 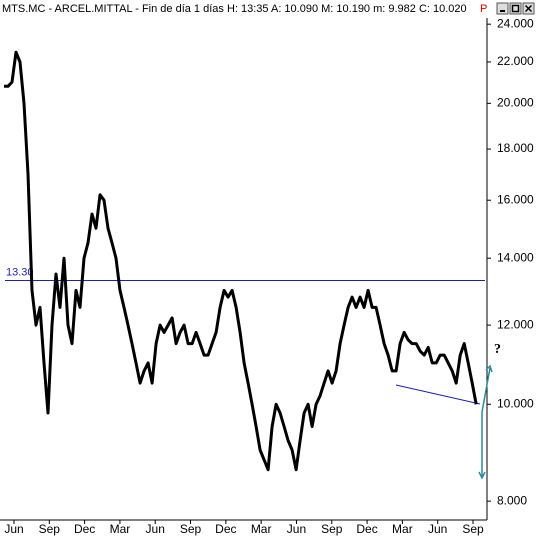 I want to click on maximize-button, so click(x=515, y=8).